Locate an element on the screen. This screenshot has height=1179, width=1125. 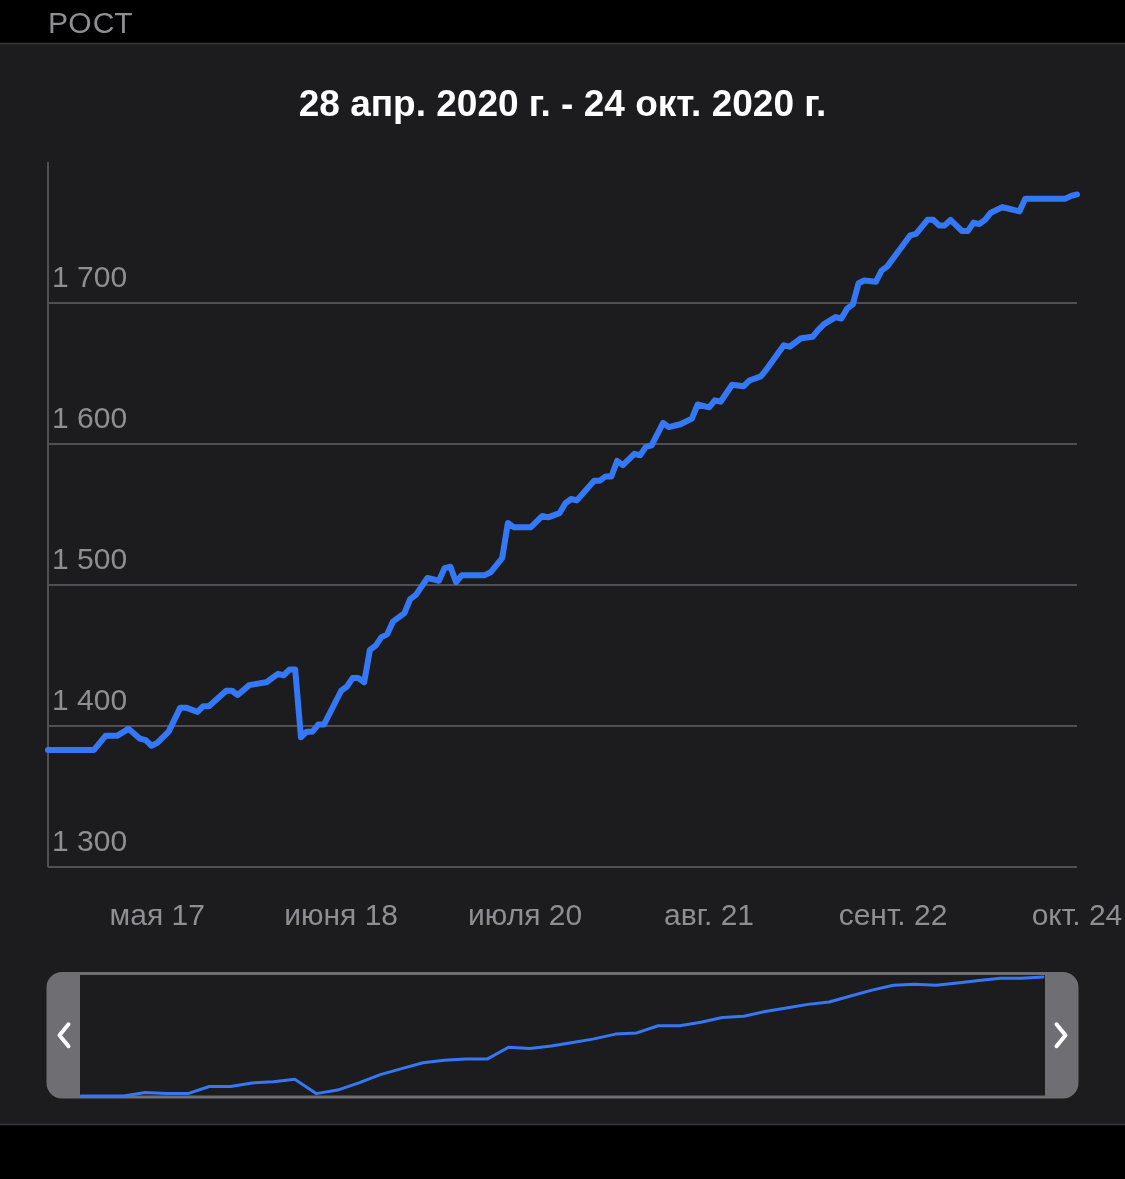
y-tick-label: 1 500 is located at coordinates (90, 558).